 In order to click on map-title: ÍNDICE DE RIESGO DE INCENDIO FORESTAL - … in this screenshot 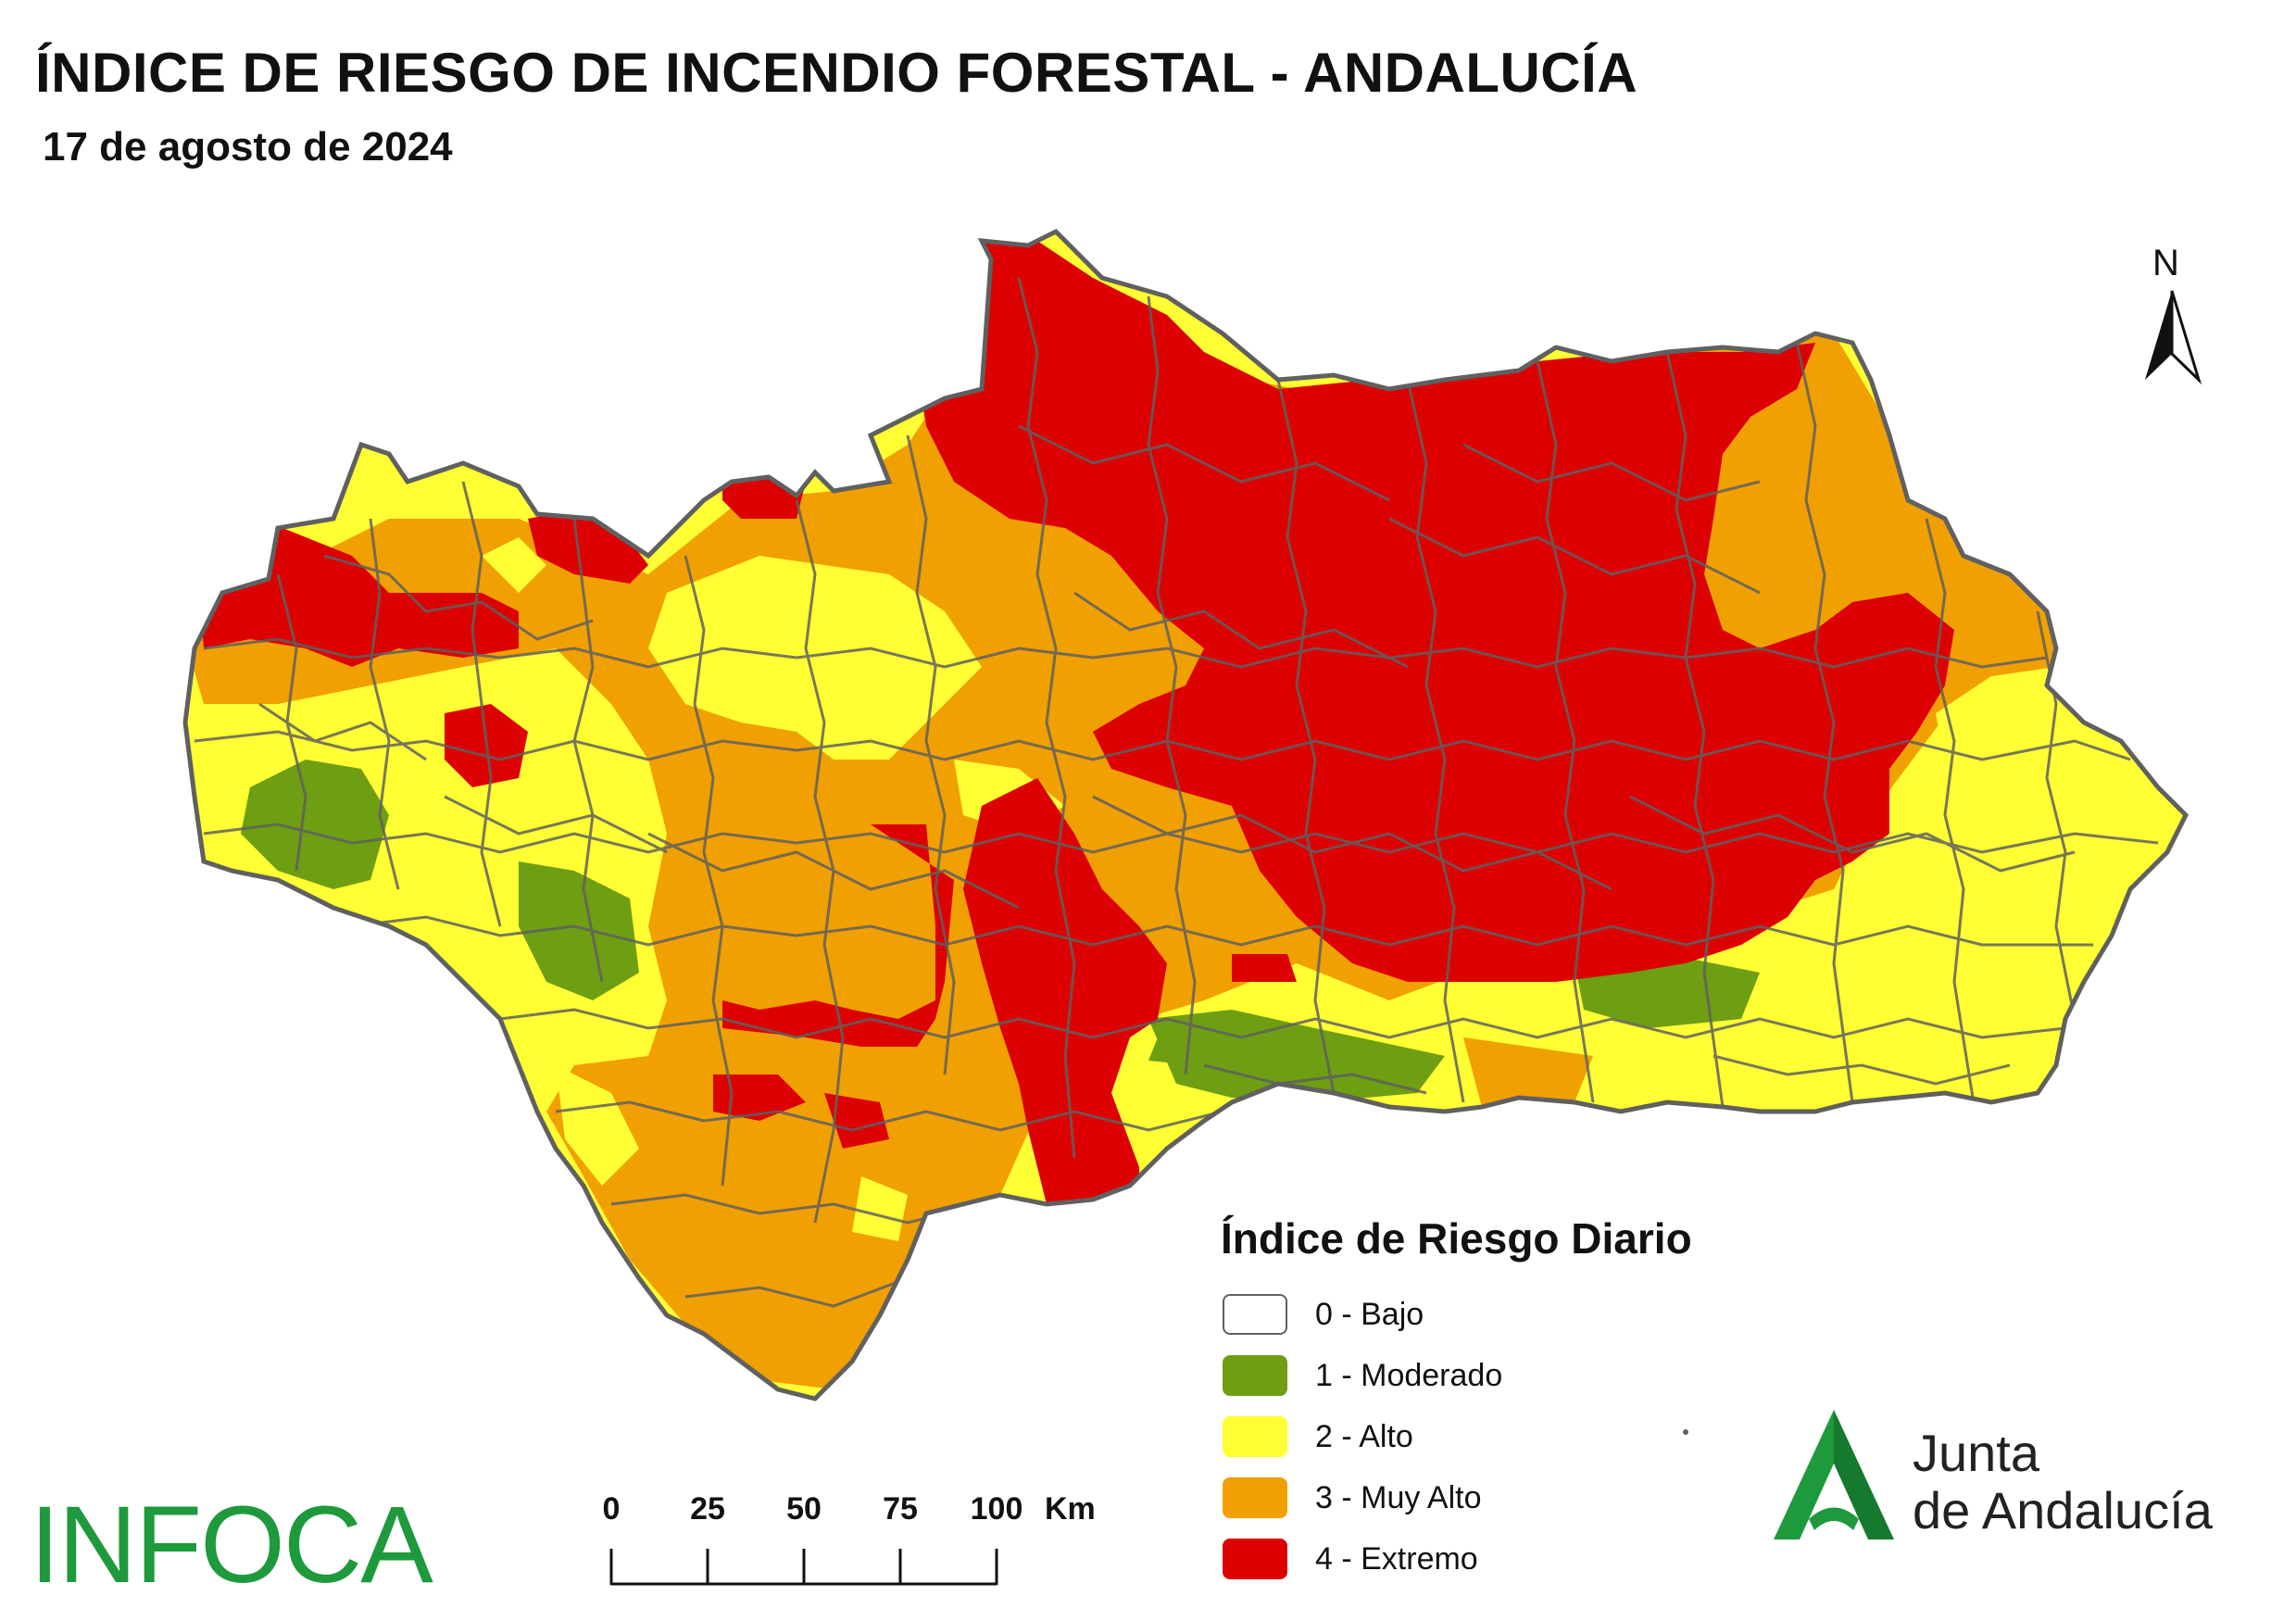, I will do `click(836, 73)`.